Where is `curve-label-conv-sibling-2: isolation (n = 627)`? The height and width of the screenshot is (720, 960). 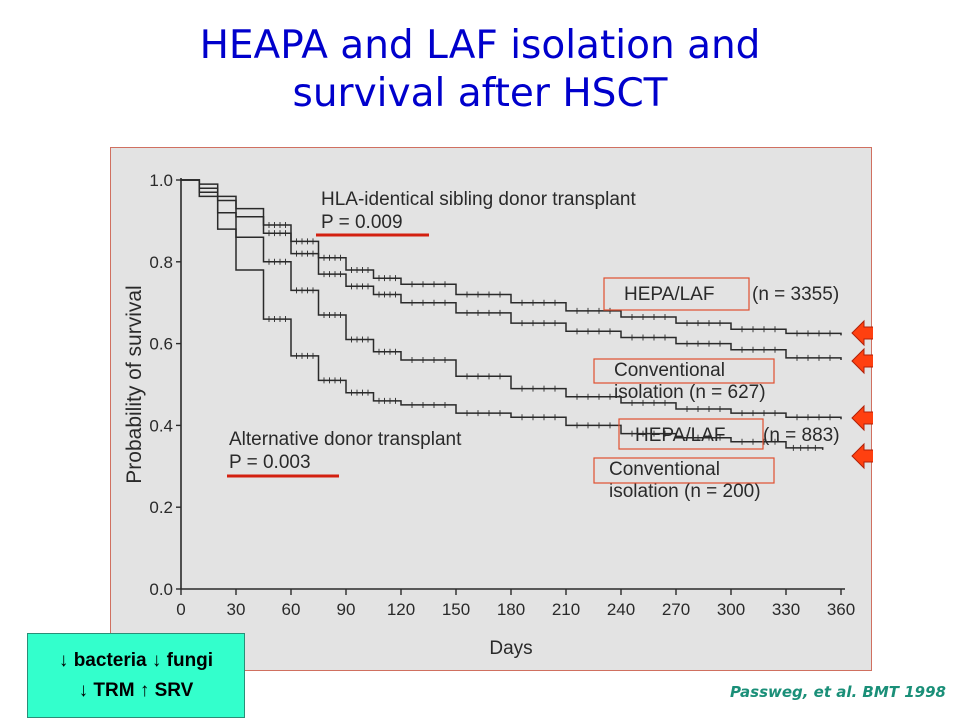 curve-label-conv-sibling-2: isolation (n = 627) is located at coordinates (690, 392).